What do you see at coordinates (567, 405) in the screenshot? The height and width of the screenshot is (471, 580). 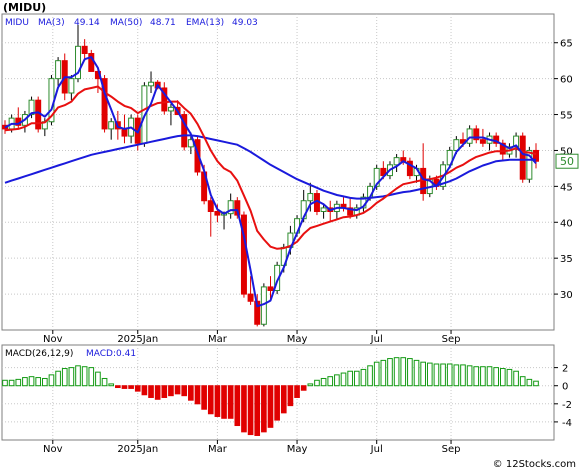 I see `y-tick-label: -2` at bounding box center [567, 405].